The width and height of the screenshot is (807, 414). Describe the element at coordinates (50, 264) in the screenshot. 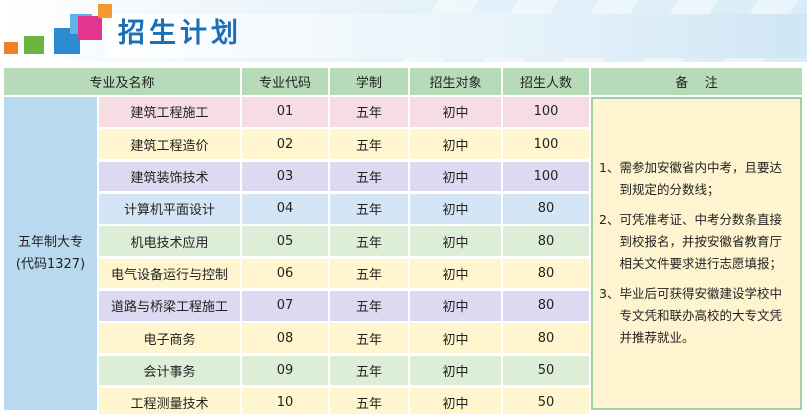

I see `program-group-code: (代码1327)` at that location.